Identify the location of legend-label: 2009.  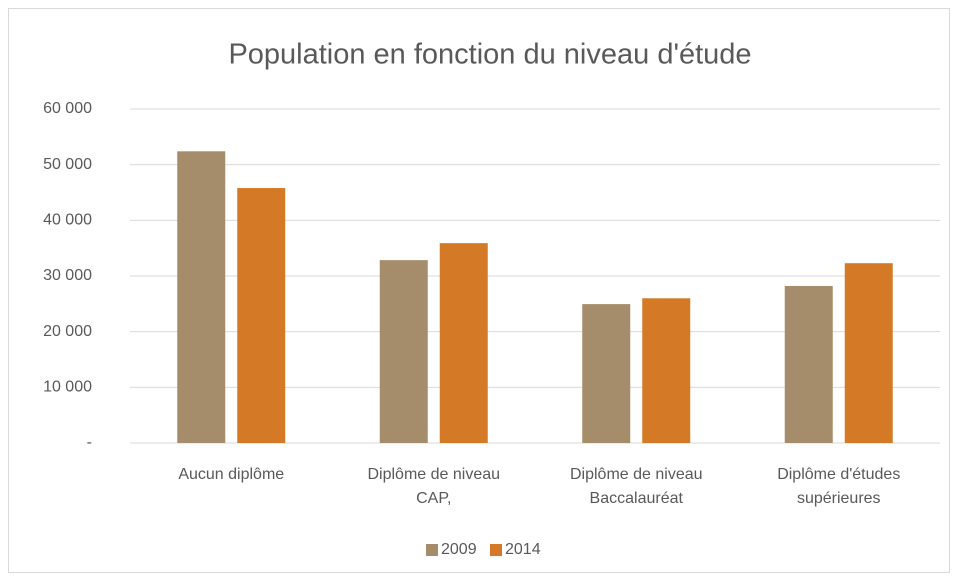
(459, 549).